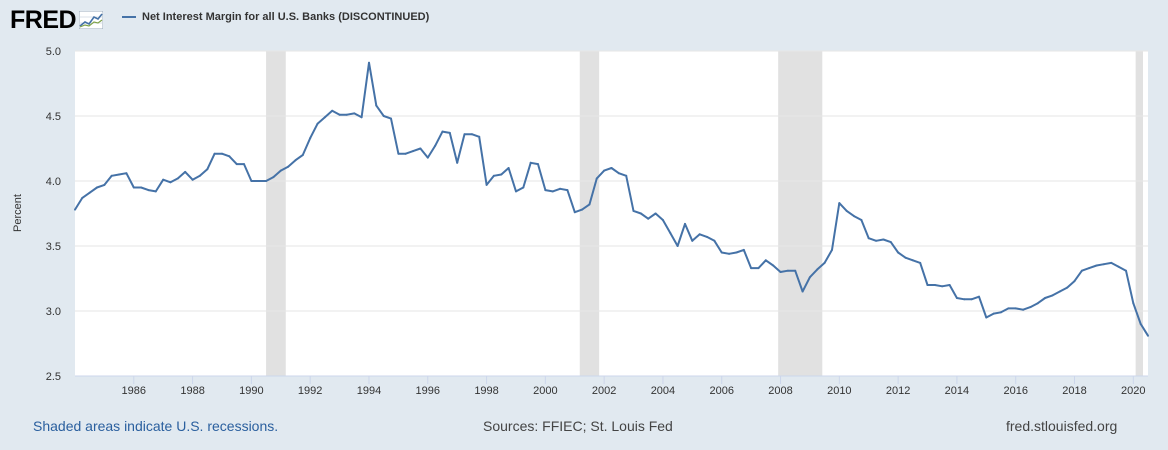 The image size is (1168, 450). I want to click on x-tick-label: 2020, so click(1133, 391).